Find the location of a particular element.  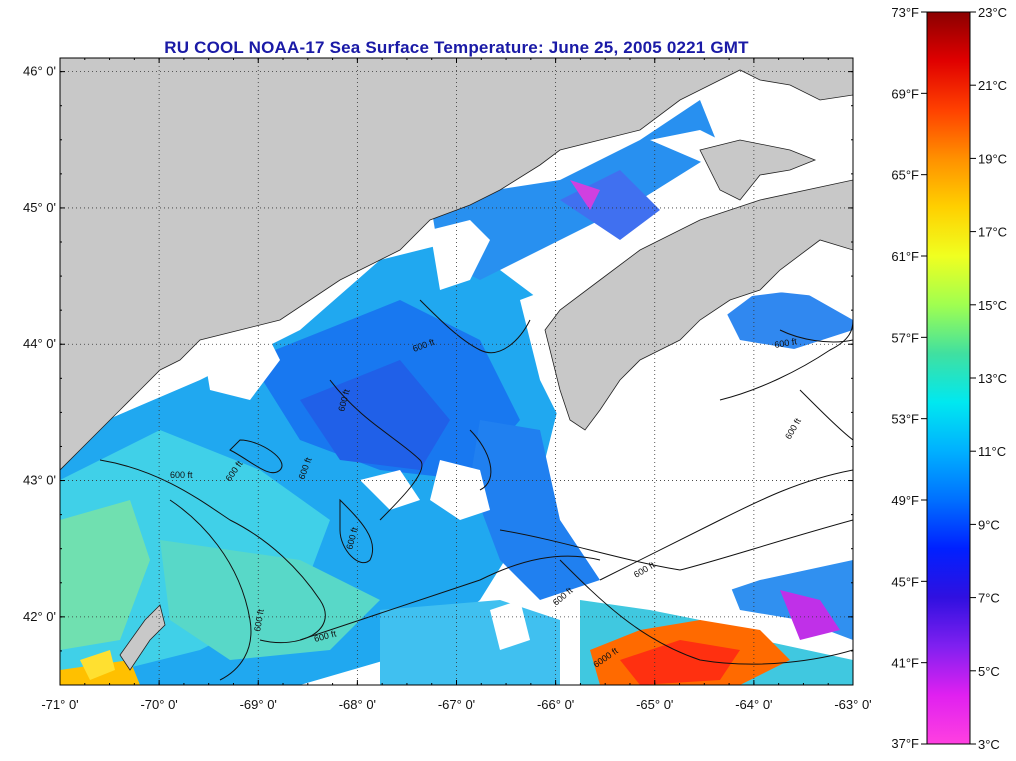

cb-c-label-9: 5°C is located at coordinates (989, 671).